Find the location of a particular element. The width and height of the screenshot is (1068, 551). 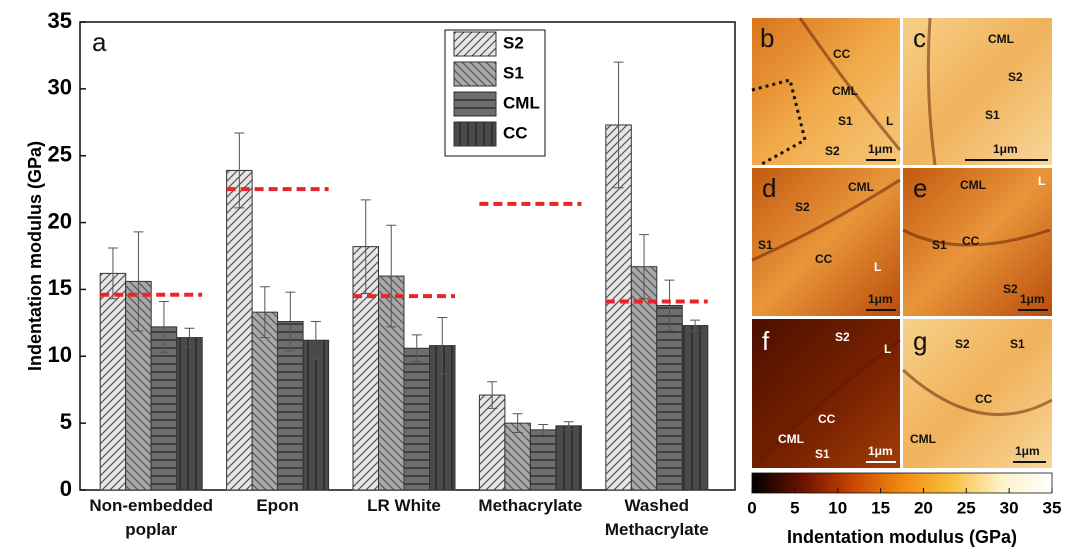

x-tick-label: Non-embedded poplar is located at coordinates (151, 517).